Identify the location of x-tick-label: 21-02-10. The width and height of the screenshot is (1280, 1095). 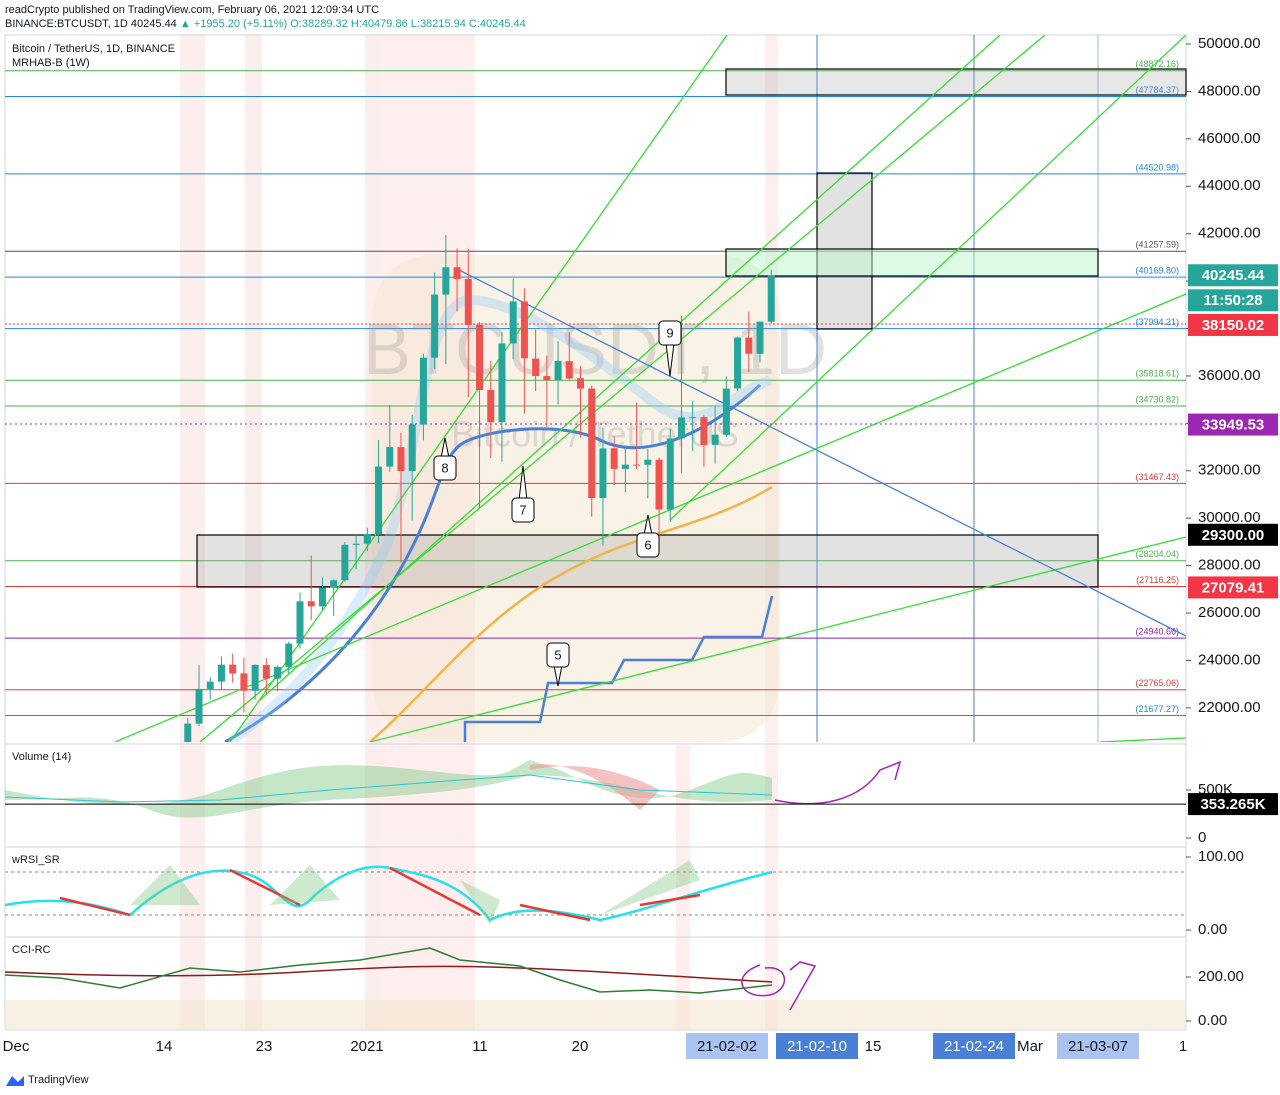
(817, 1046).